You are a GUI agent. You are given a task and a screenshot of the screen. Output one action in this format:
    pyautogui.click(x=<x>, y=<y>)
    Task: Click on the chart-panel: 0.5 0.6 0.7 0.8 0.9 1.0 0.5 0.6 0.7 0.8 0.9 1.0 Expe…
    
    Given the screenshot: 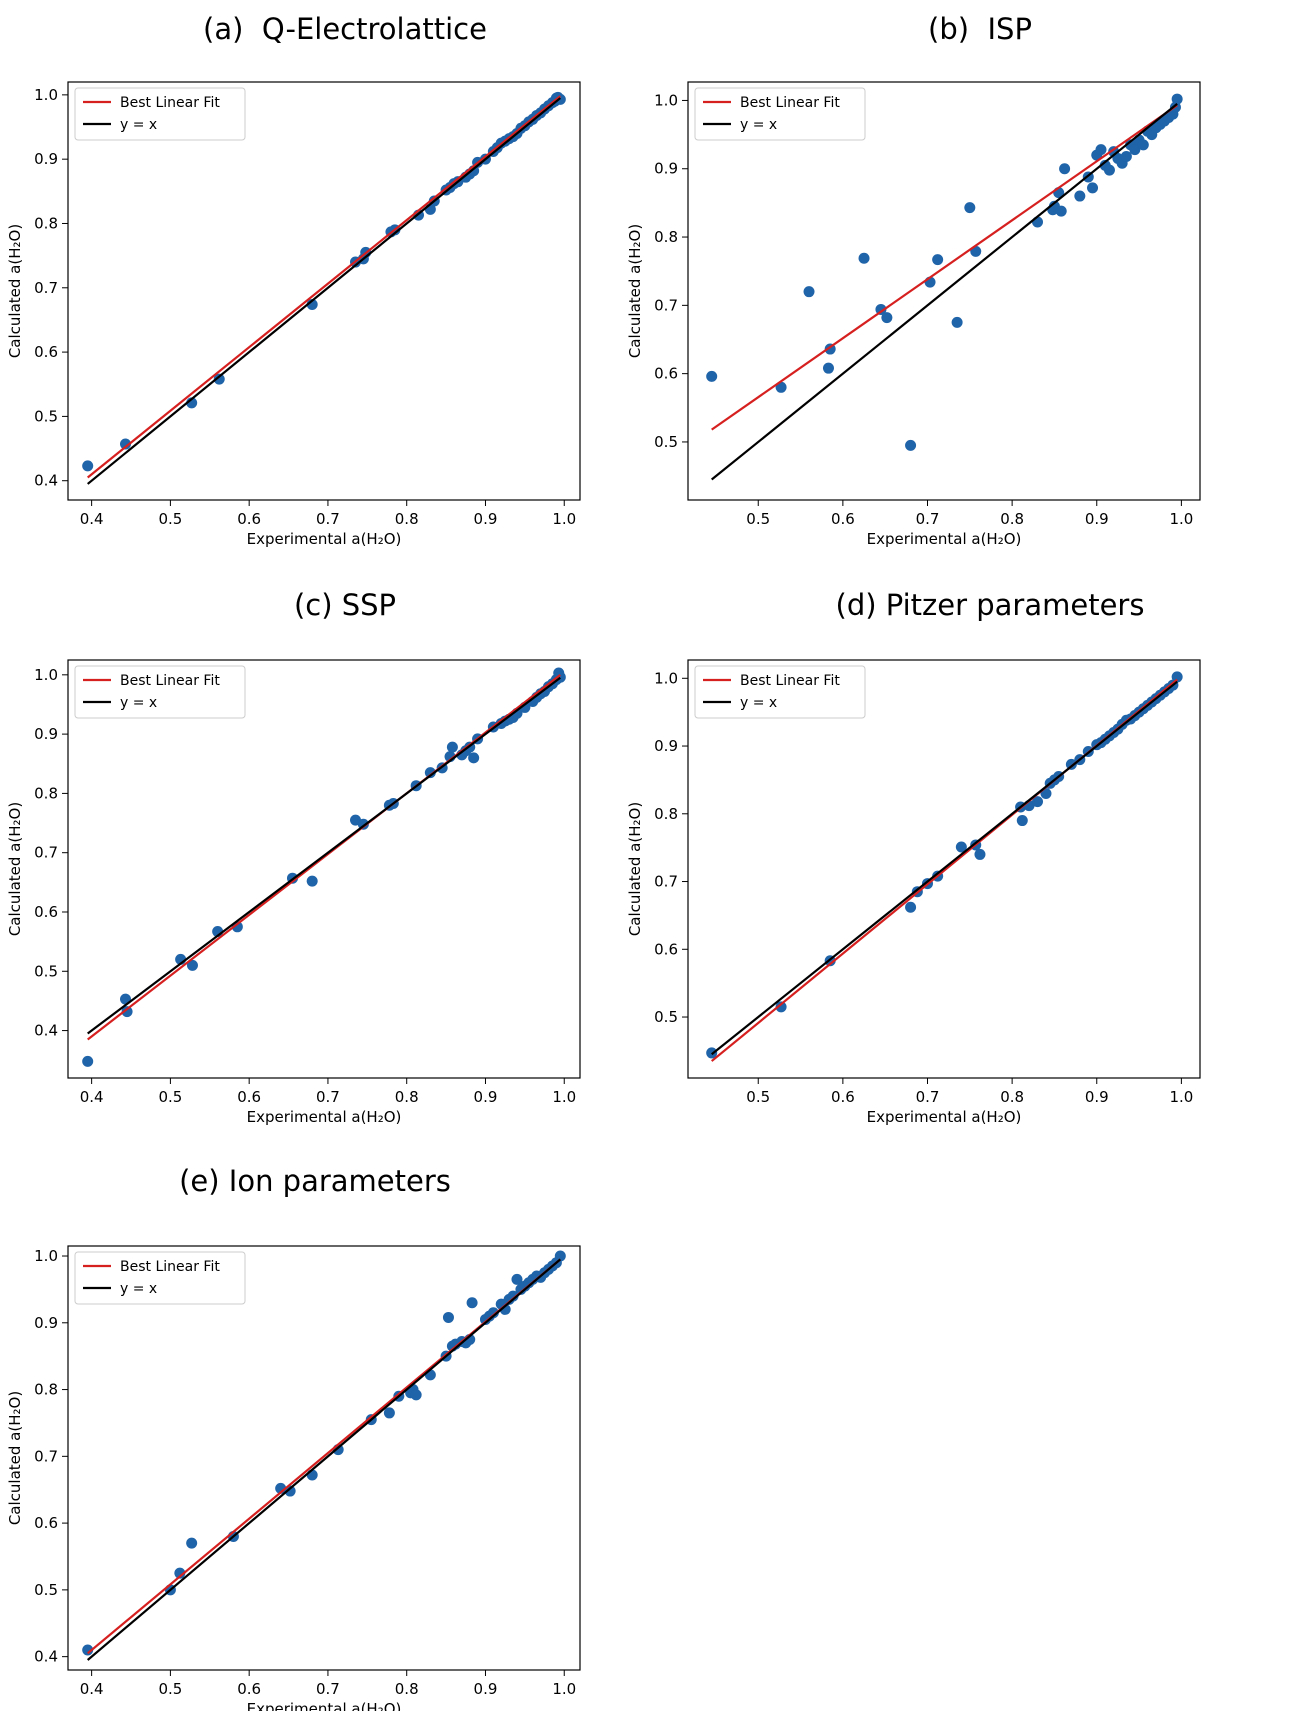 What is the action you would take?
    pyautogui.click(x=913, y=314)
    